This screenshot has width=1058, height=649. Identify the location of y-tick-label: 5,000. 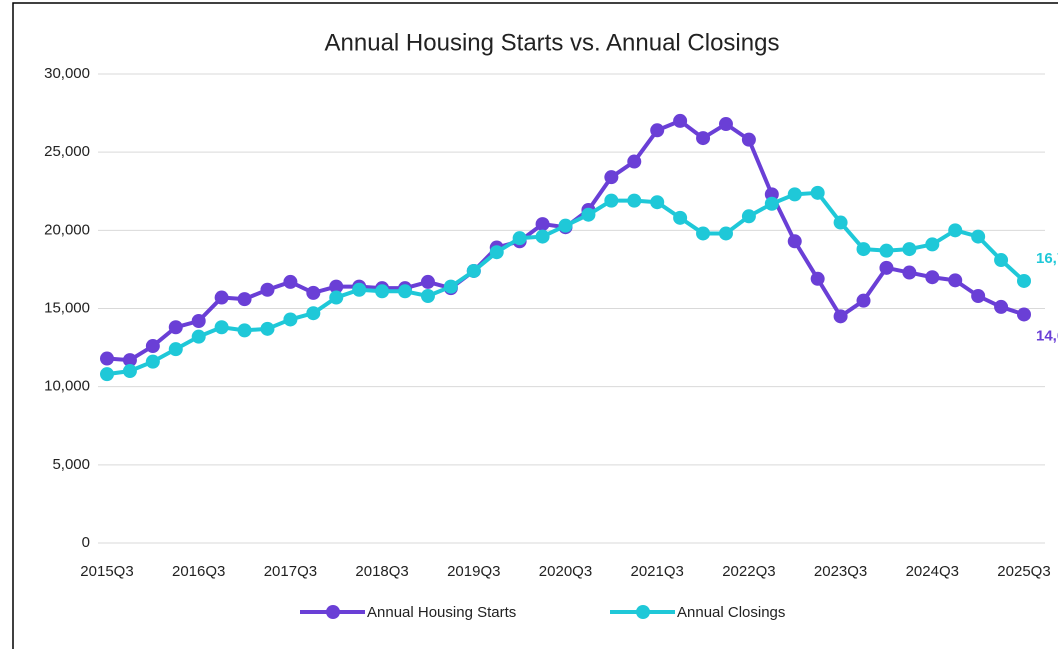
(71, 464).